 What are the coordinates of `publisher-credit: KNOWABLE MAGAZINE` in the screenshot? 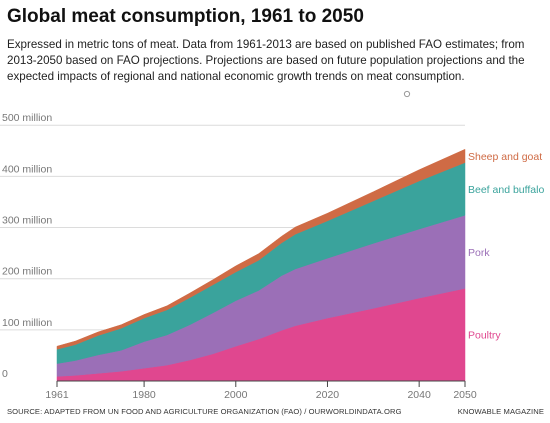 It's located at (500, 411).